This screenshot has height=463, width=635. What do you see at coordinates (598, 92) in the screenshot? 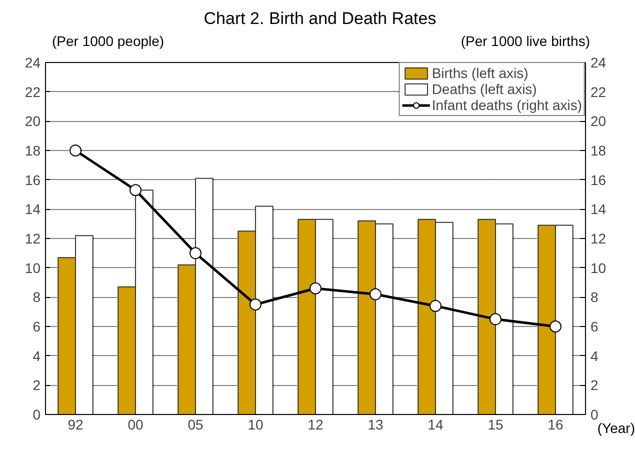
I see `y2-tick-label: 22` at bounding box center [598, 92].